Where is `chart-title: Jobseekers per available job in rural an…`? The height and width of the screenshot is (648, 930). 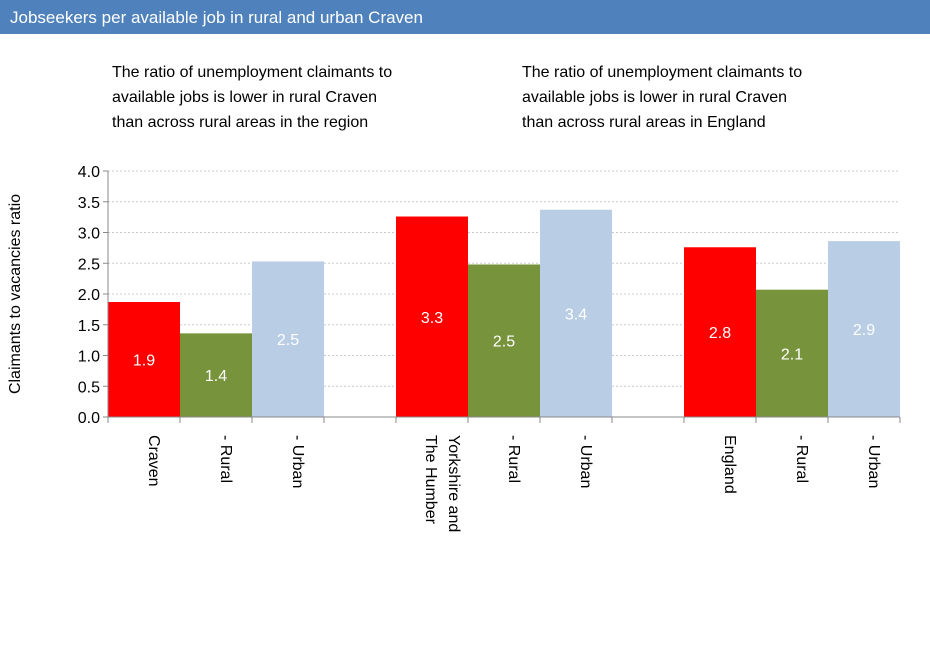 chart-title: Jobseekers per available job in rural an… is located at coordinates (216, 17).